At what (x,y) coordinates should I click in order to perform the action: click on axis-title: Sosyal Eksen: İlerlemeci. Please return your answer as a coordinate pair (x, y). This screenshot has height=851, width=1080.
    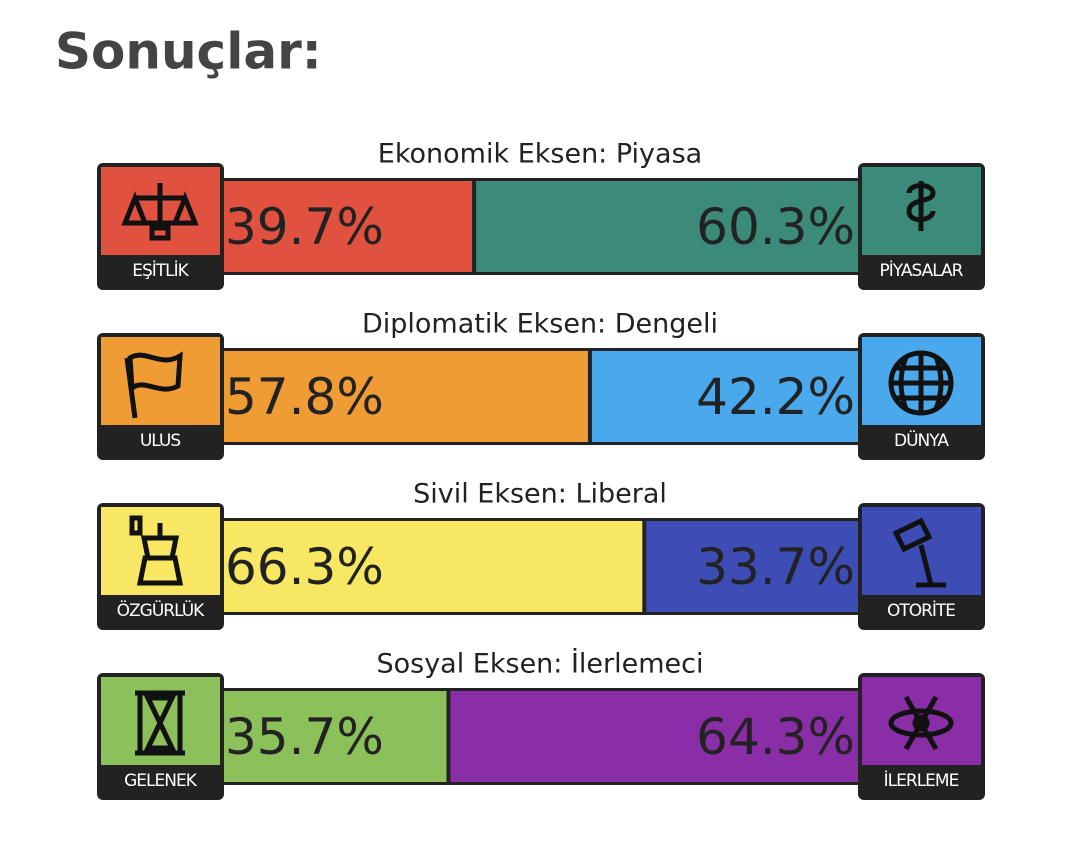
    Looking at the image, I should click on (539, 664).